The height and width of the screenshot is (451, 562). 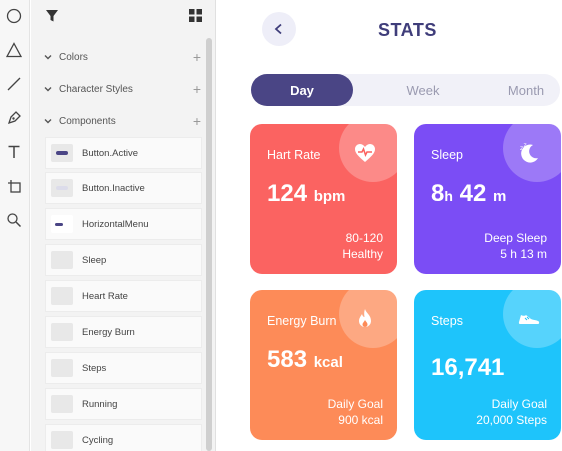 I want to click on component-item: Heart Rate, so click(x=123, y=296).